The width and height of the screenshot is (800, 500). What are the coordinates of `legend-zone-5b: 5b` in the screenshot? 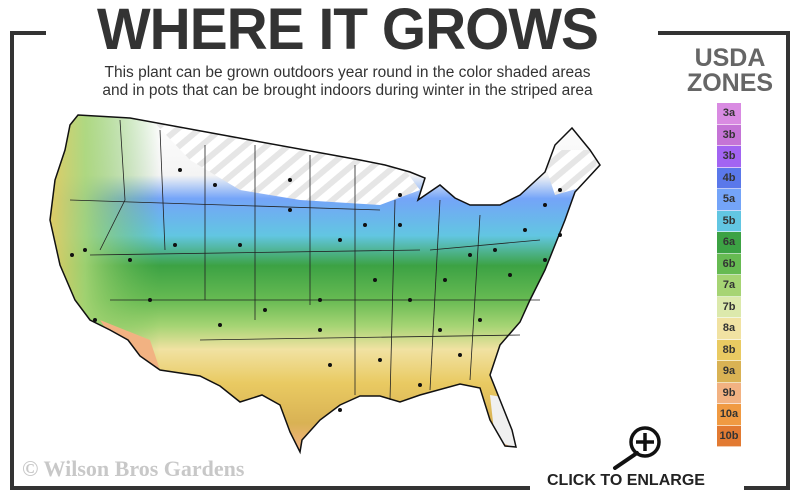 It's located at (729, 221).